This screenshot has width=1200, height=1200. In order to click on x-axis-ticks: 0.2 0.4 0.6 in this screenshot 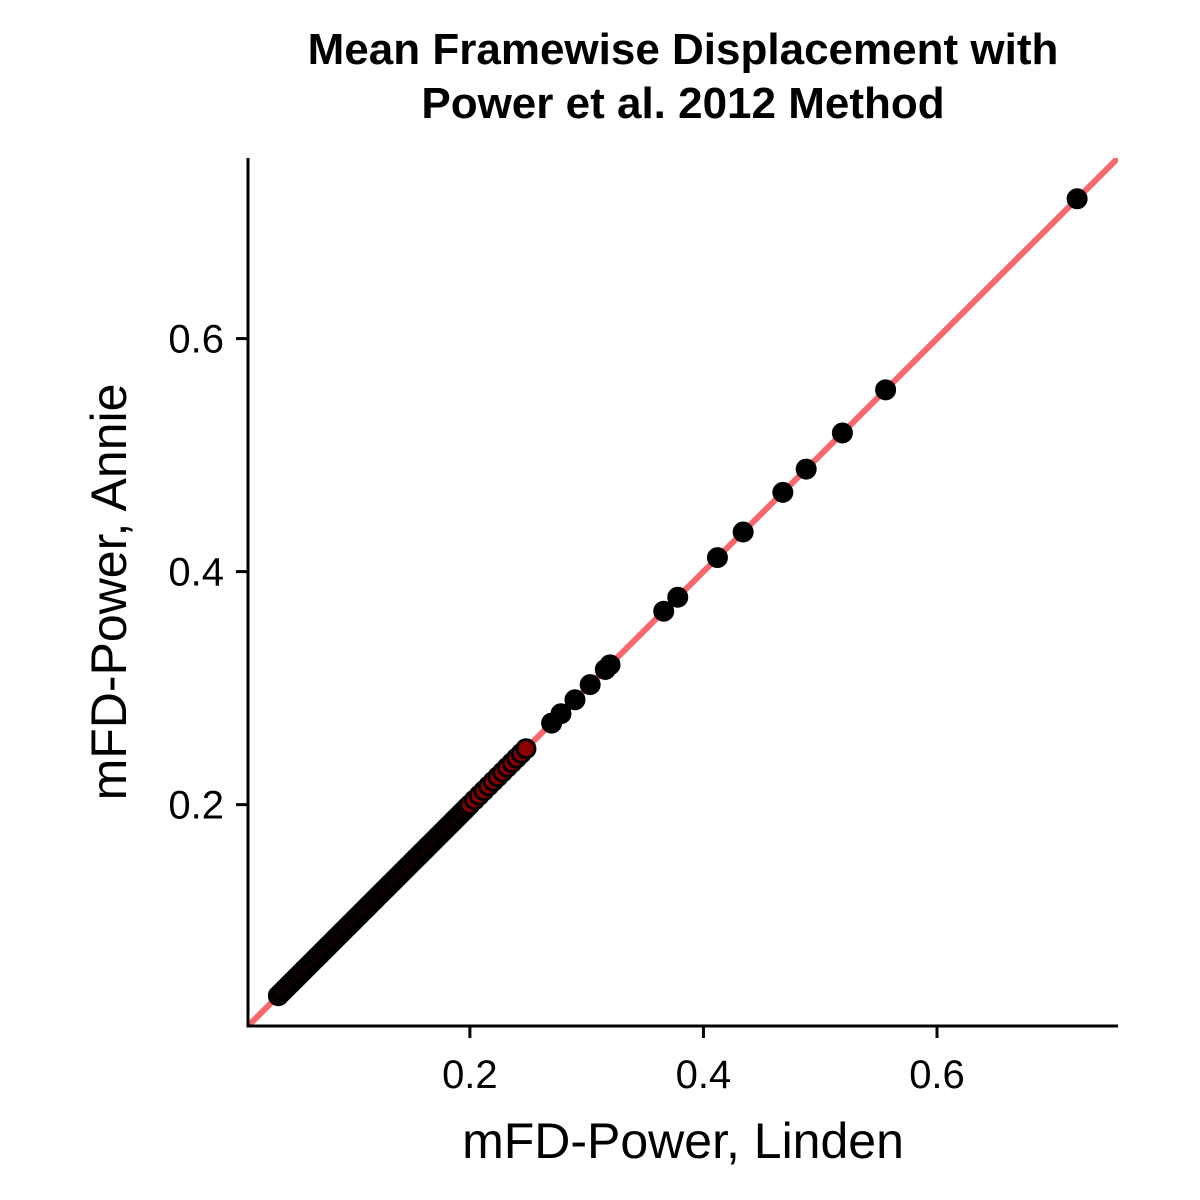, I will do `click(703, 1061)`.